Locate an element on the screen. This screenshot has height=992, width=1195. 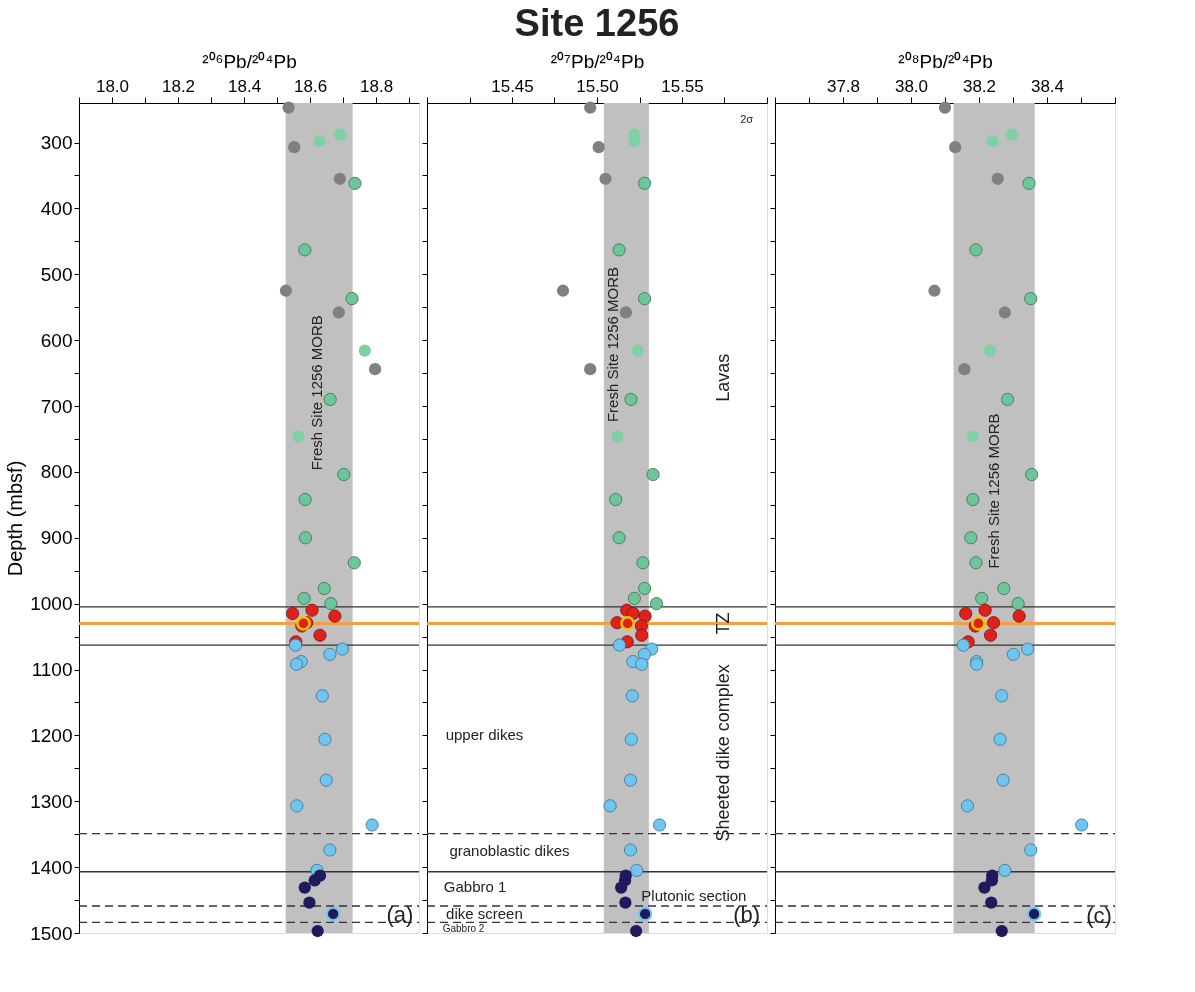
x-tick-label: 18.0 is located at coordinates (112, 86).